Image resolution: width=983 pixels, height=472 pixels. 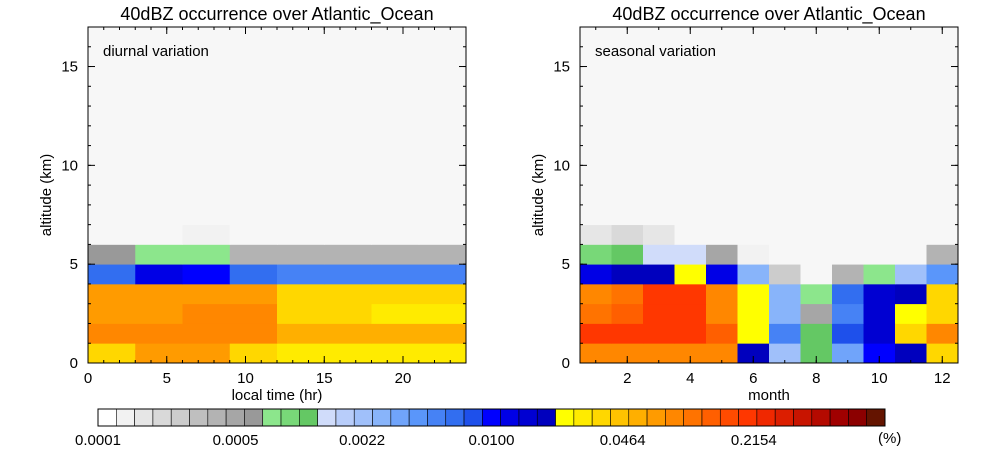 What do you see at coordinates (324, 378) in the screenshot?
I see `x-tick-label: 15` at bounding box center [324, 378].